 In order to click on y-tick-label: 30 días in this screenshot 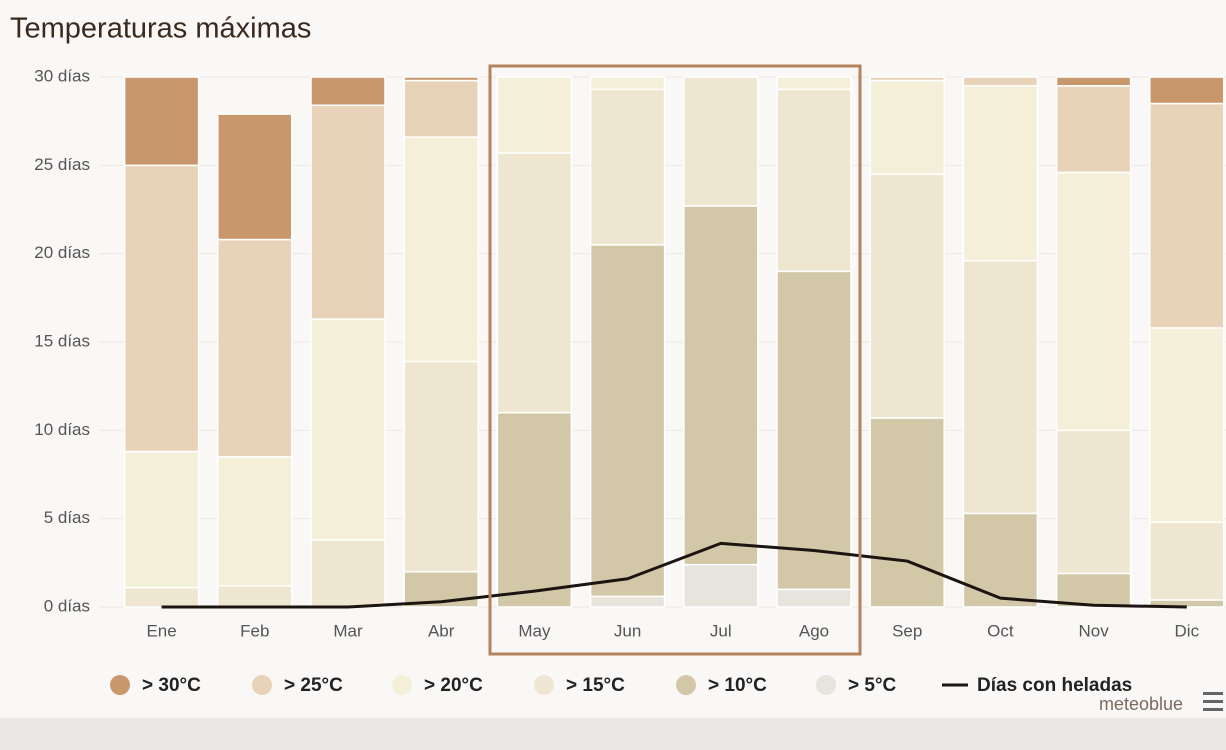, I will do `click(62, 75)`.